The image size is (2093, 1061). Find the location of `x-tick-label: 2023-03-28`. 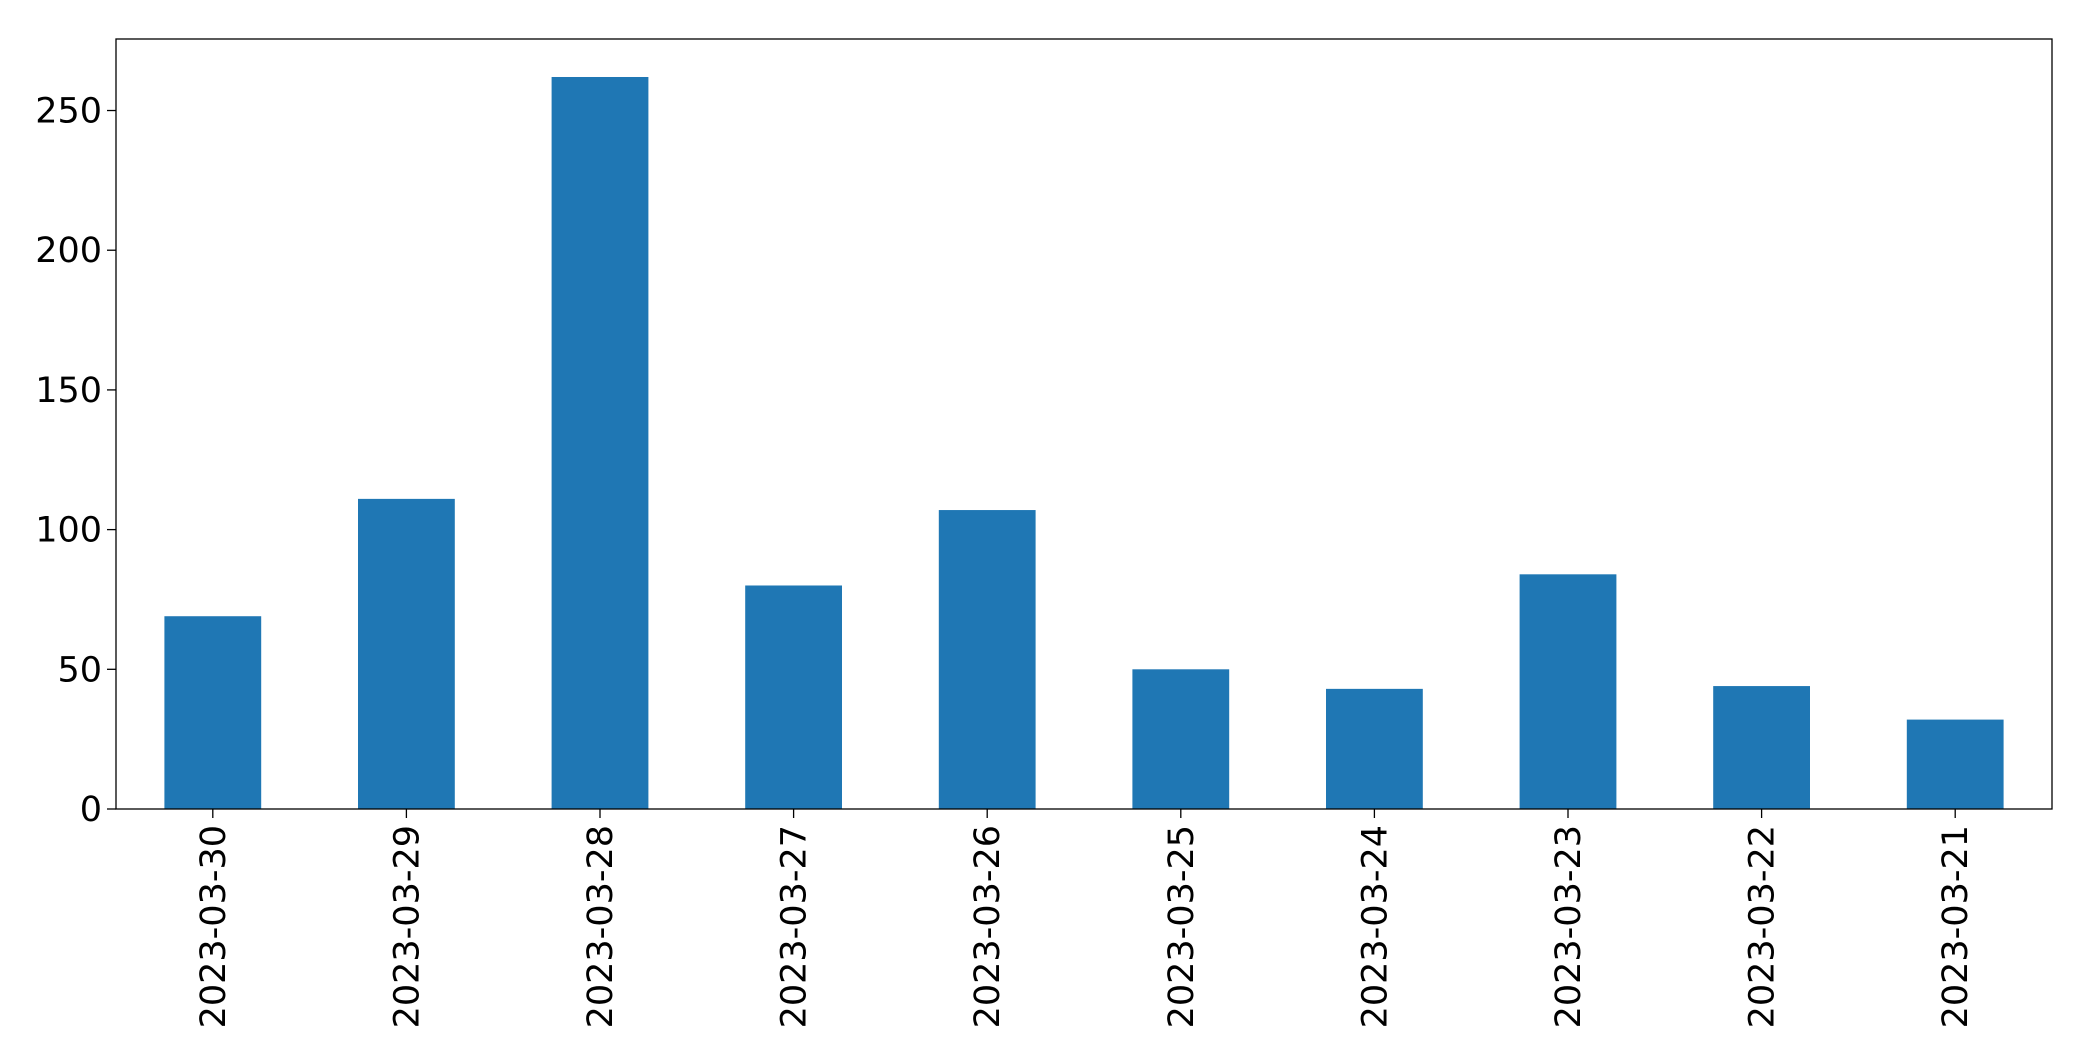

x-tick-label: 2023-03-28 is located at coordinates (601, 926).